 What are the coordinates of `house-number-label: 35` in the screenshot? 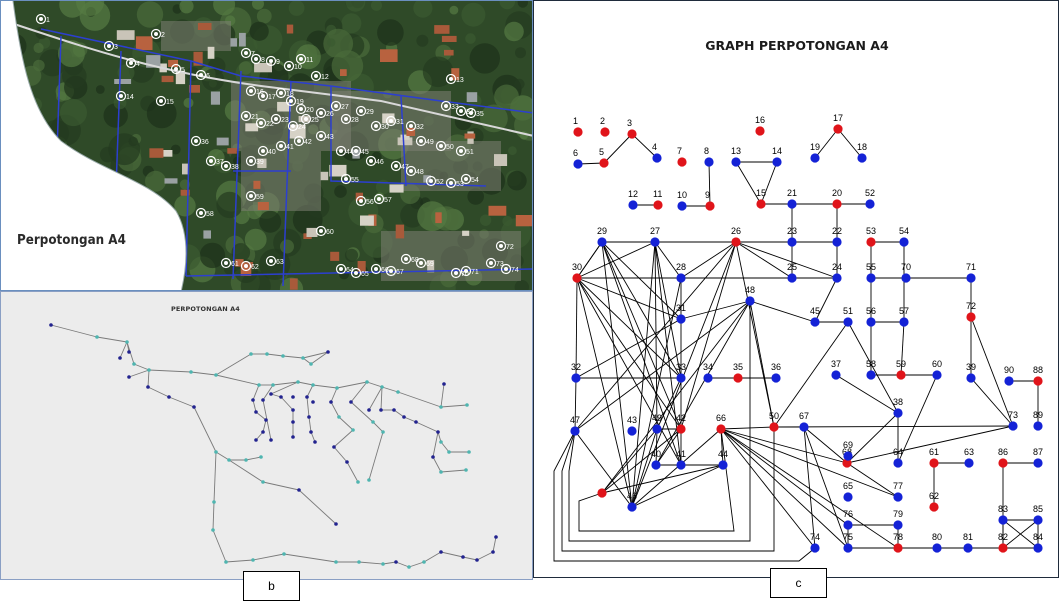 It's located at (480, 114).